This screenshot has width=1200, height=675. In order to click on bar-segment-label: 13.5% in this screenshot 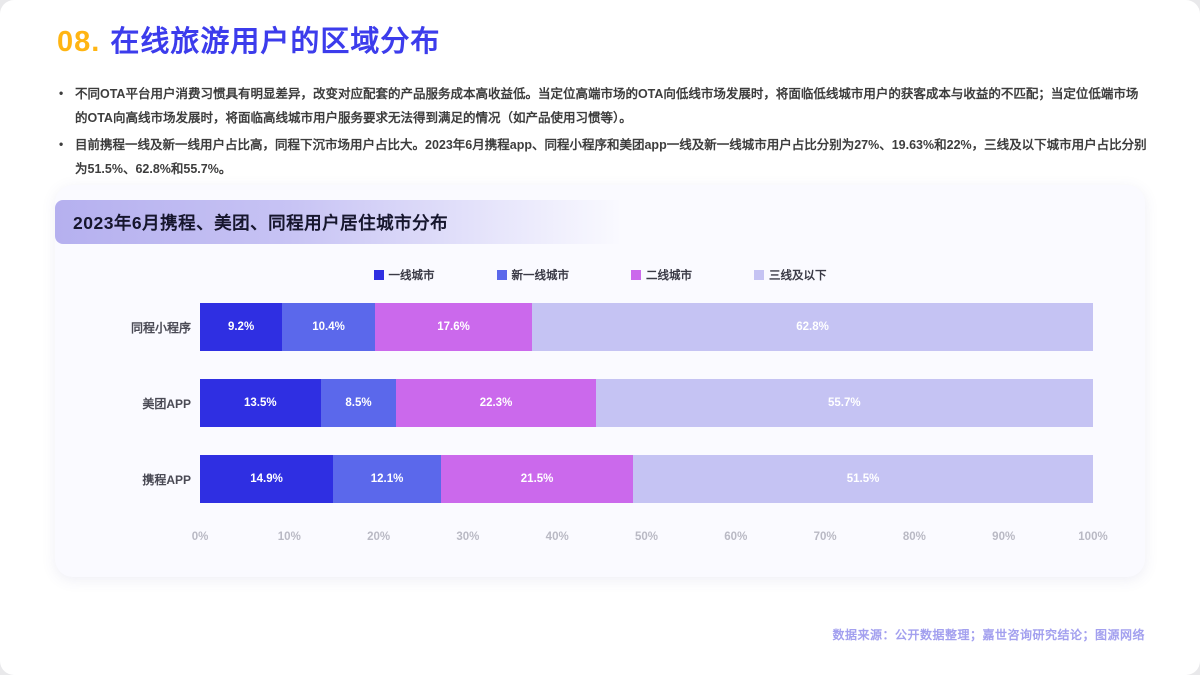, I will do `click(260, 403)`.